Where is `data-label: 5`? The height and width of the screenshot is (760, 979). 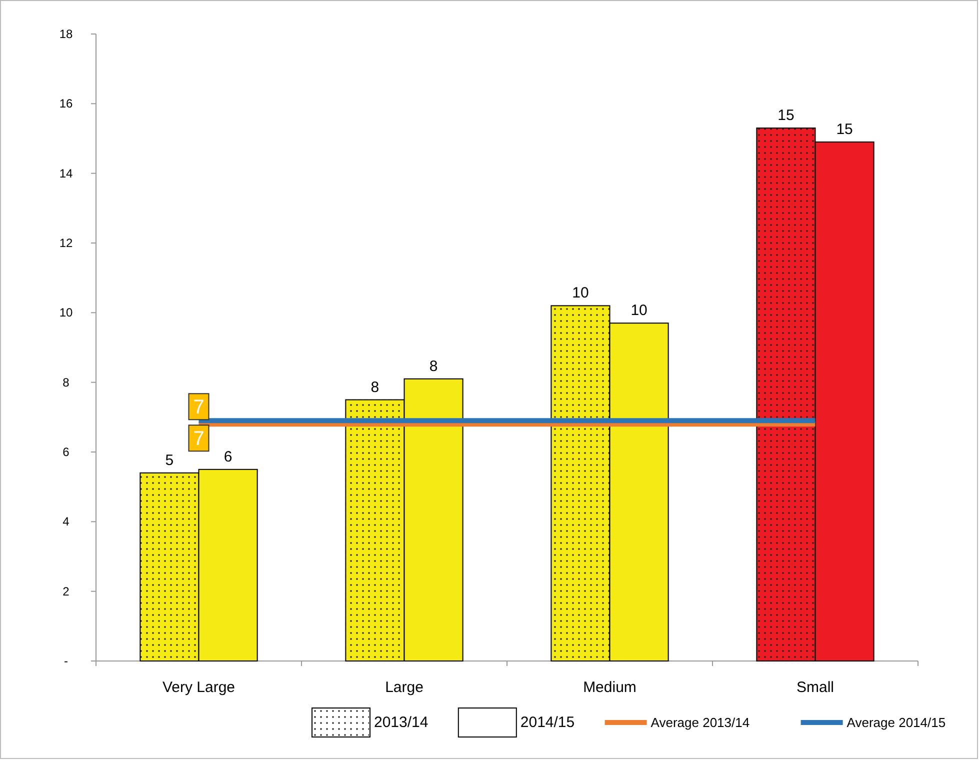
data-label: 5 is located at coordinates (169, 460).